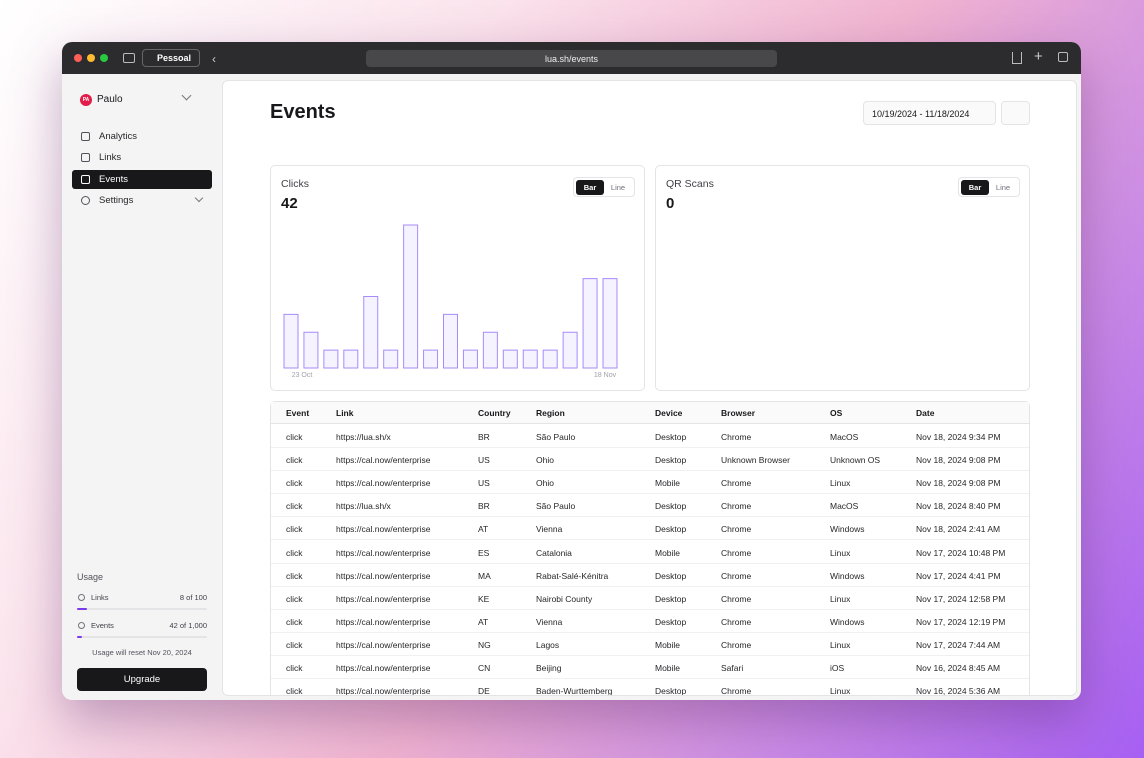 The image size is (1144, 758). I want to click on close-button, so click(78, 58).